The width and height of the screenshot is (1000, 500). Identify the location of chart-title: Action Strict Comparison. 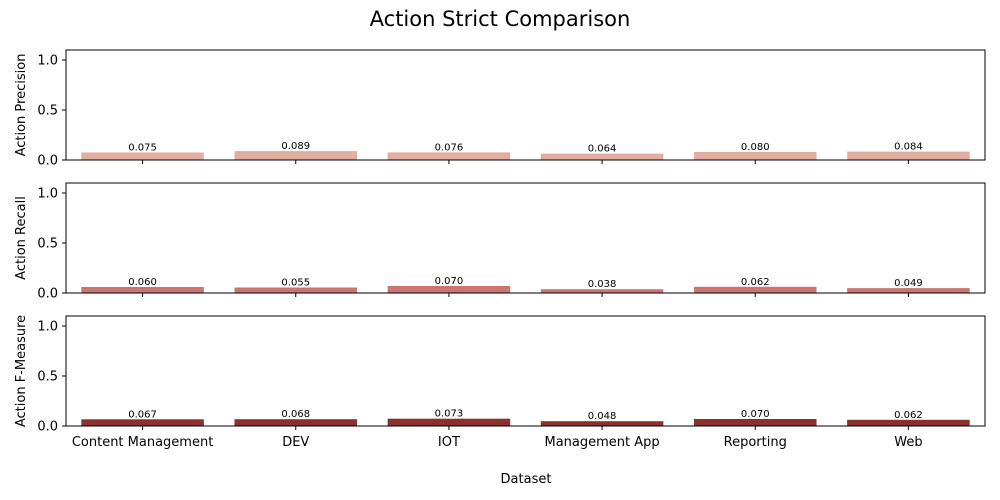
(500, 19).